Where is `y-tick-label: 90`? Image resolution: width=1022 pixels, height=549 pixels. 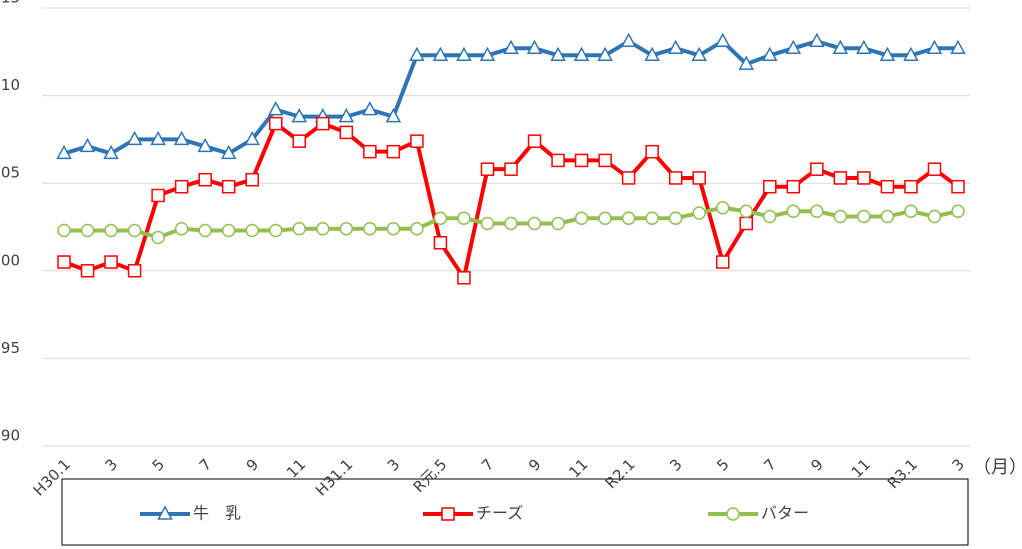
y-tick-label: 90 is located at coordinates (10, 436).